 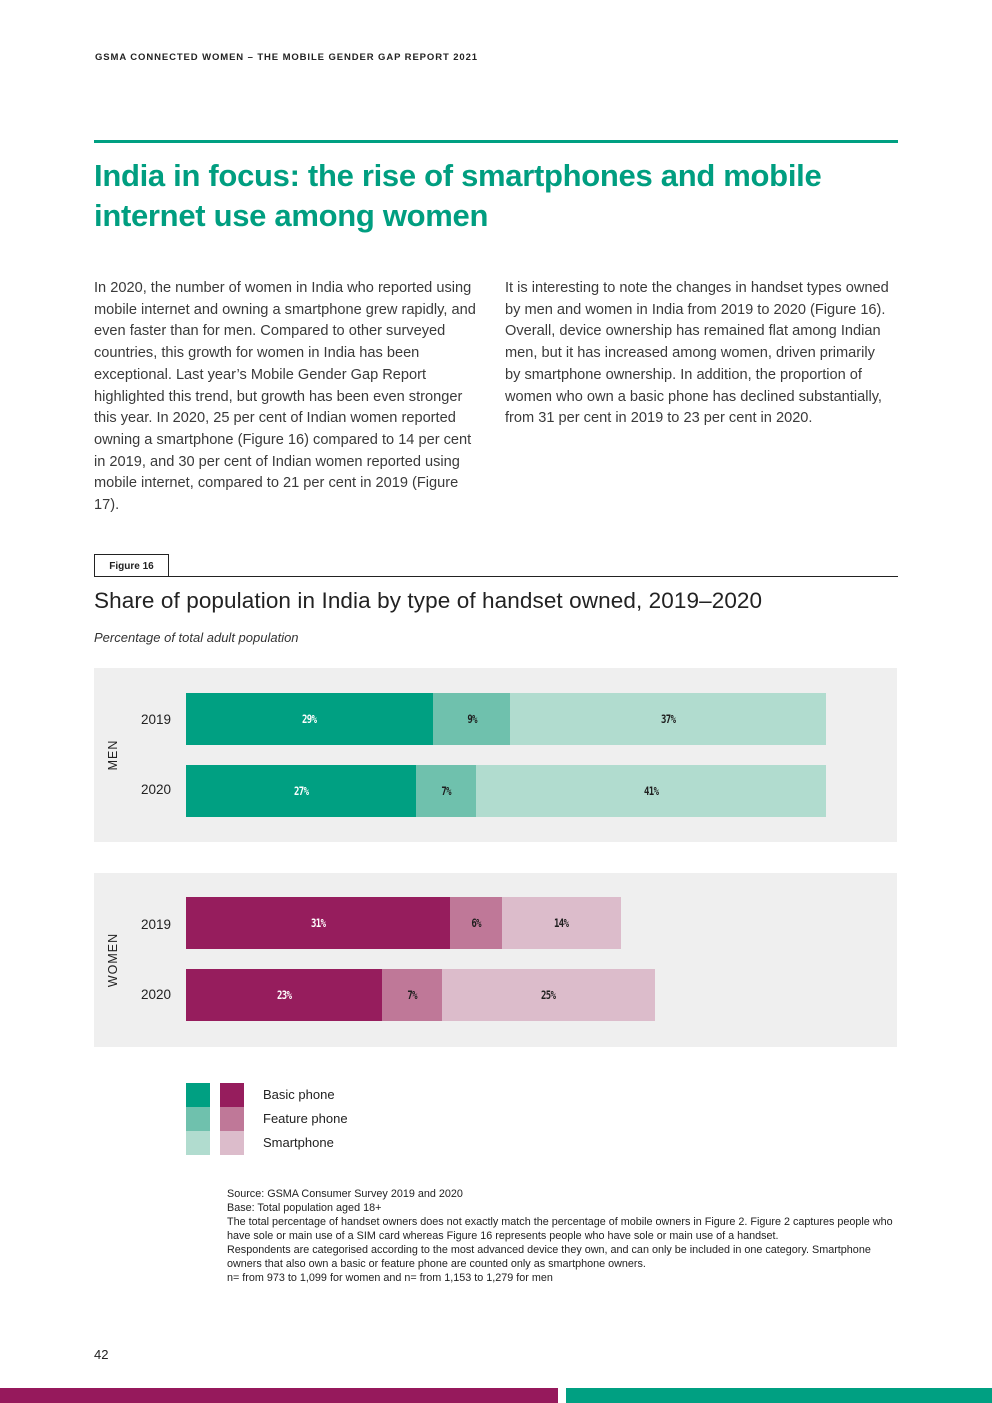 What do you see at coordinates (101, 1354) in the screenshot?
I see `page-number: 42` at bounding box center [101, 1354].